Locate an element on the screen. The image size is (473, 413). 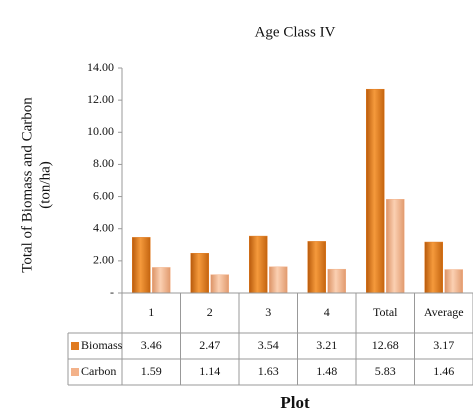
y-tick-label: 8.00 is located at coordinates (103, 163).